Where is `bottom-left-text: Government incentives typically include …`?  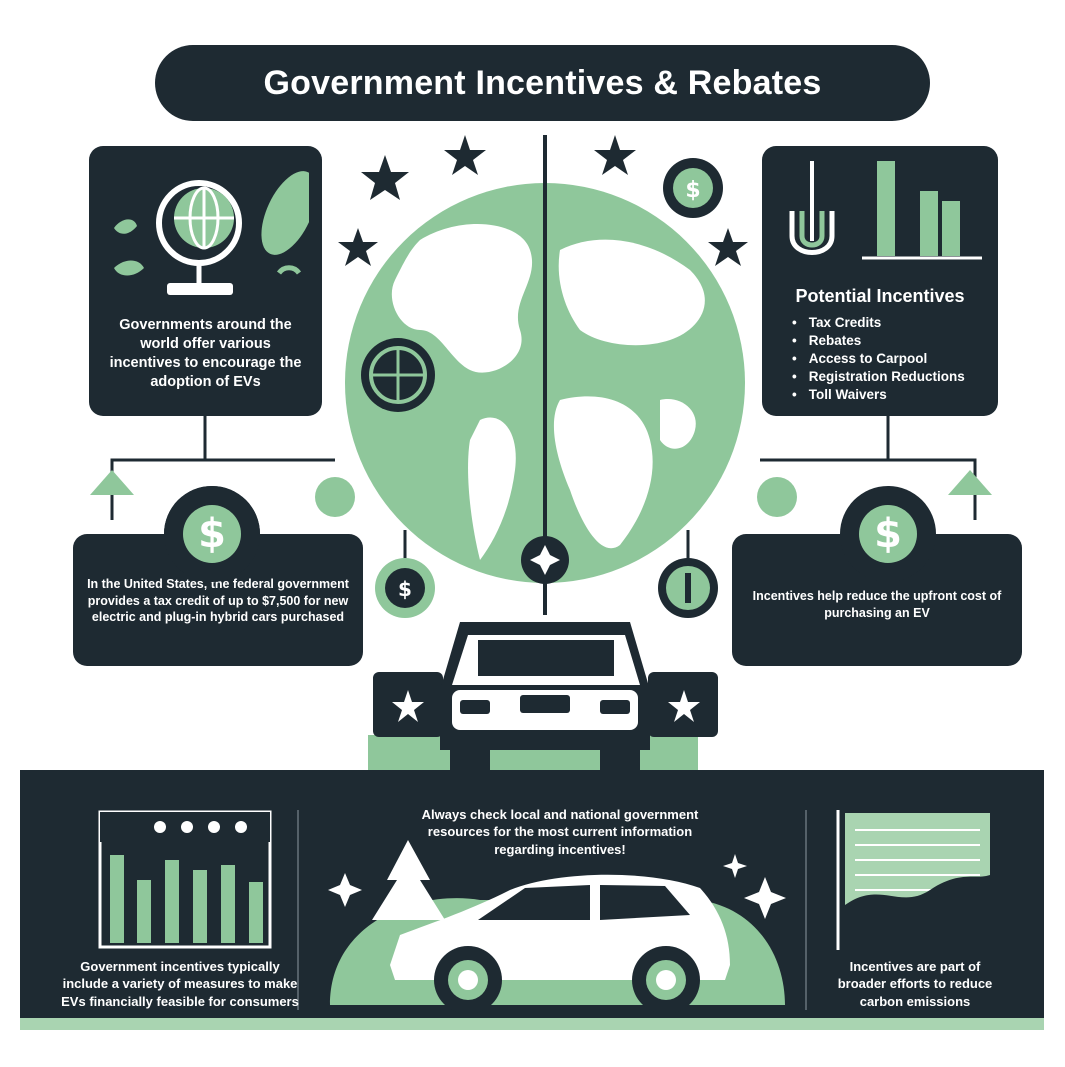 bottom-left-text: Government incentives typically include … is located at coordinates (180, 984).